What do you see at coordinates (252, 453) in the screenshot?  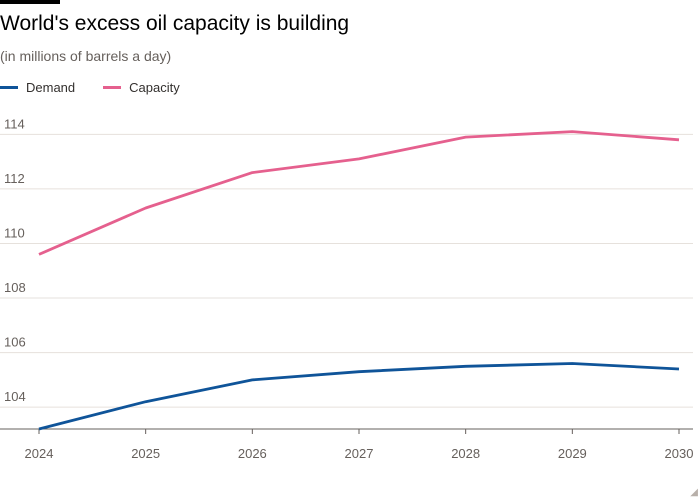 I see `x-tick-label-2026: 2026` at bounding box center [252, 453].